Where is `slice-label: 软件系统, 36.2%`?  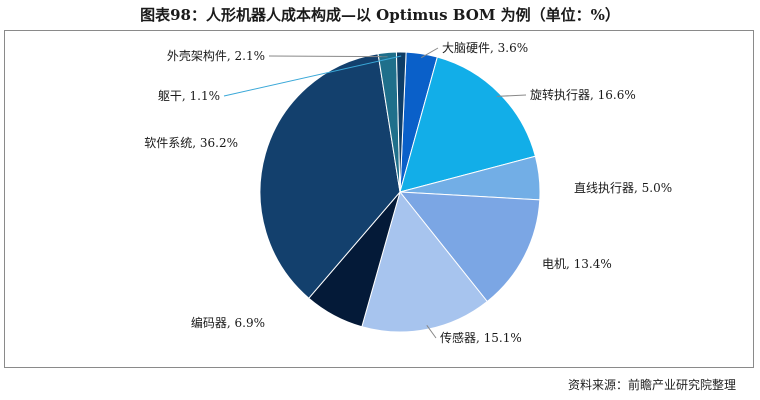 slice-label: 软件系统, 36.2% is located at coordinates (191, 143).